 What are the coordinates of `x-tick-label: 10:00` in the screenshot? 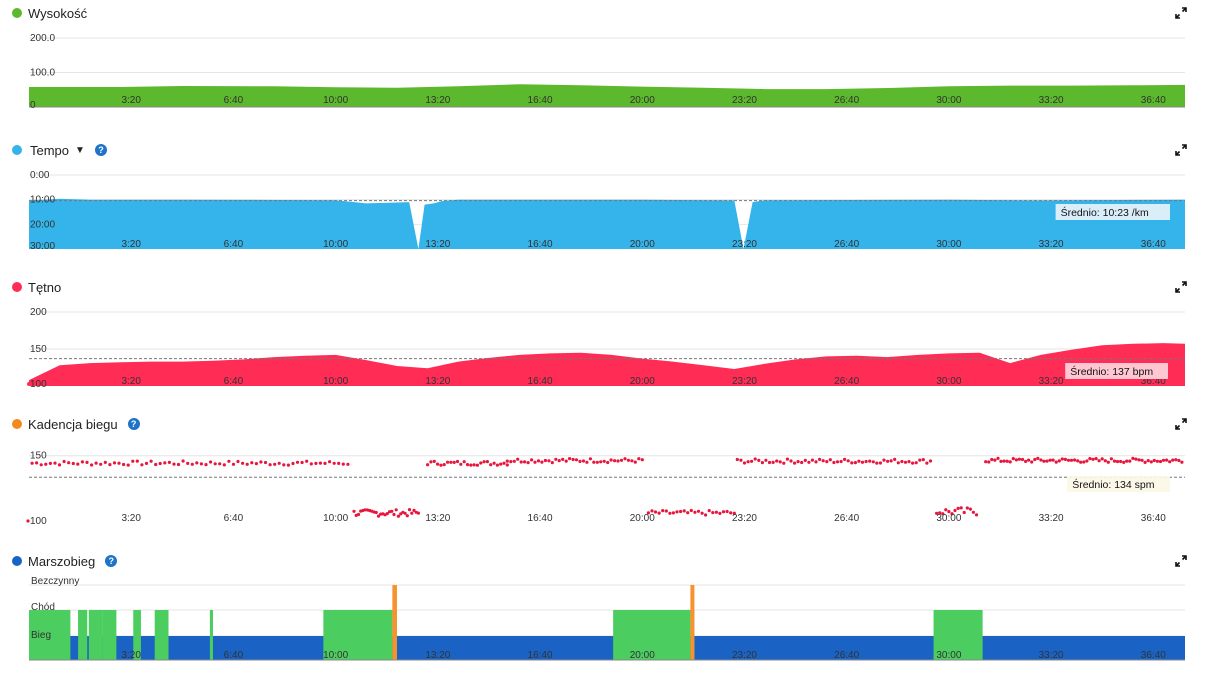 It's located at (335, 518).